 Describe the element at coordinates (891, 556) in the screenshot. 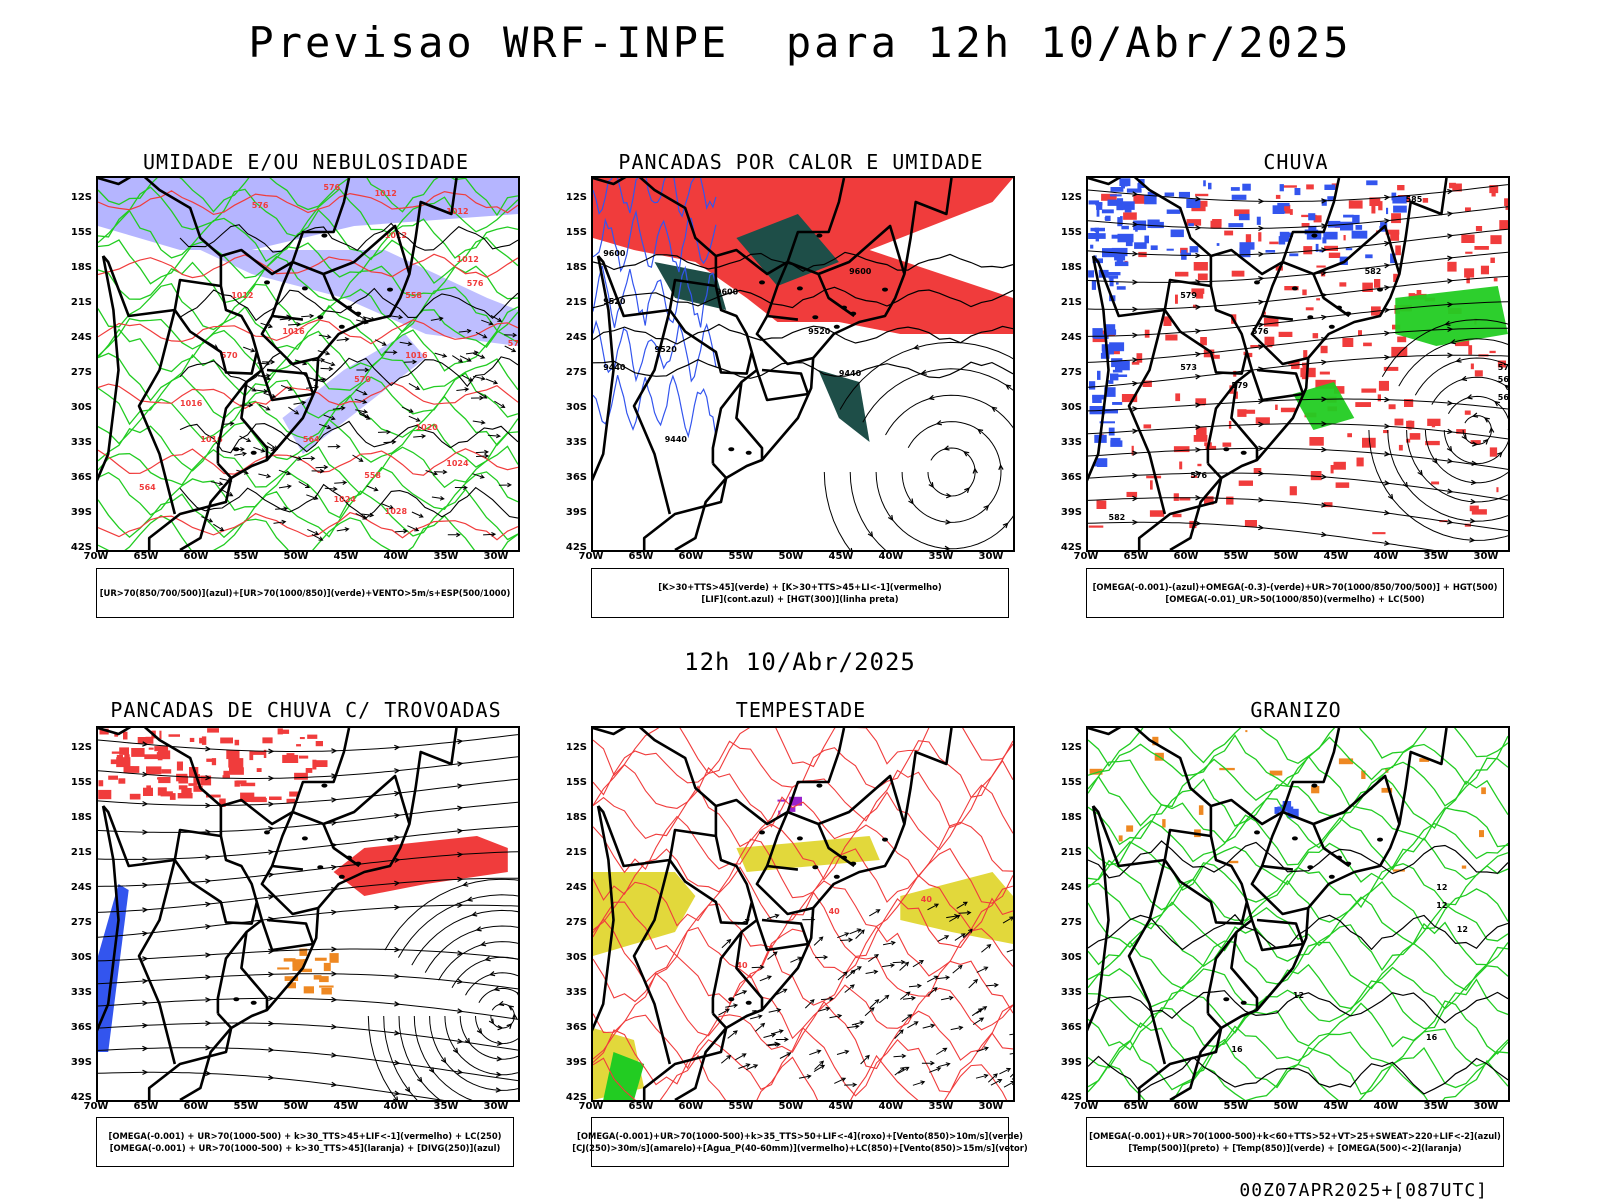

I see `lon-tick-label: 40W` at that location.